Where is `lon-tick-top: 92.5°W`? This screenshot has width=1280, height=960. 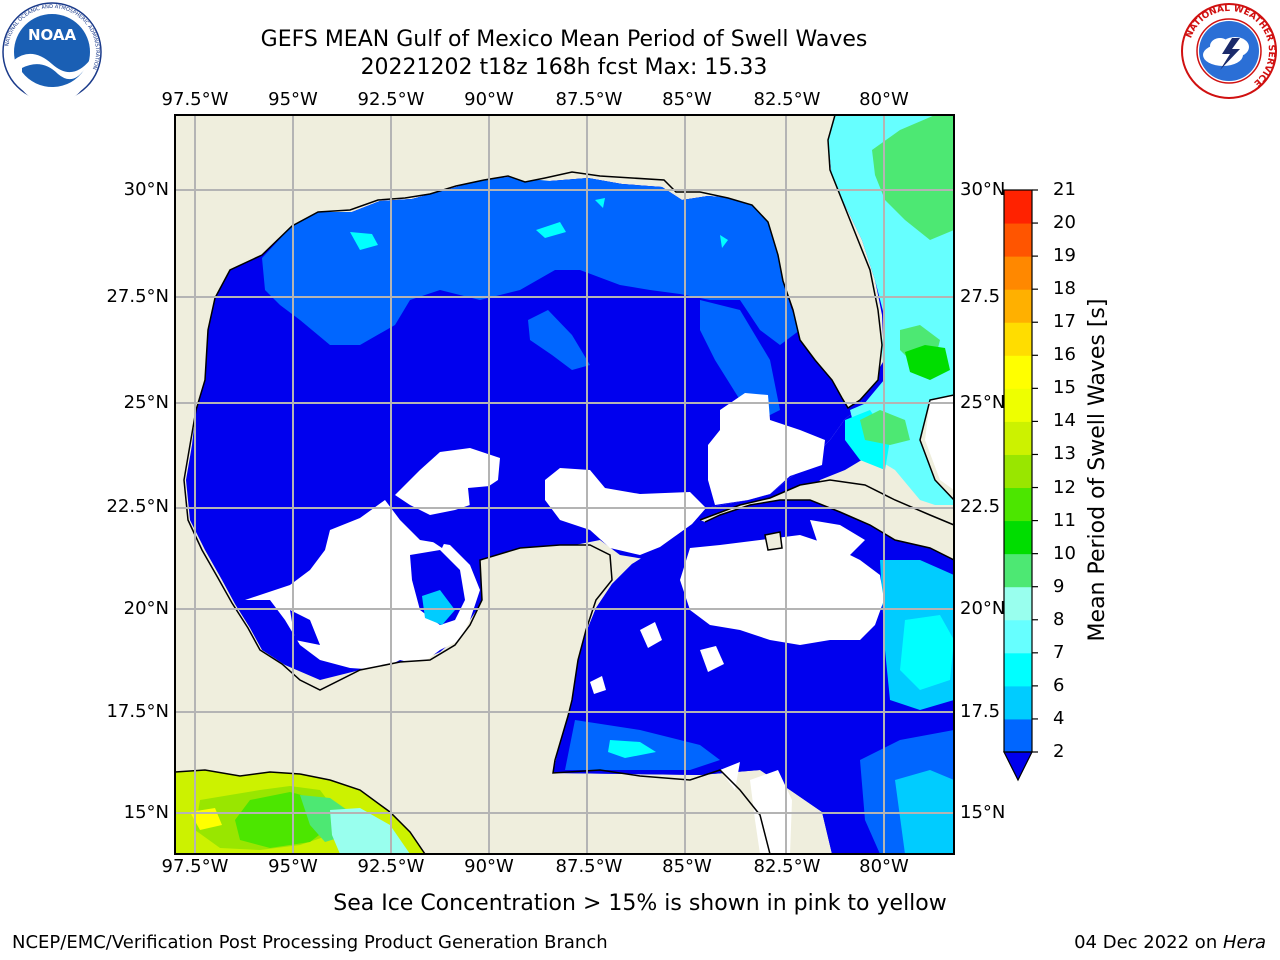
lon-tick-top: 92.5°W is located at coordinates (391, 99).